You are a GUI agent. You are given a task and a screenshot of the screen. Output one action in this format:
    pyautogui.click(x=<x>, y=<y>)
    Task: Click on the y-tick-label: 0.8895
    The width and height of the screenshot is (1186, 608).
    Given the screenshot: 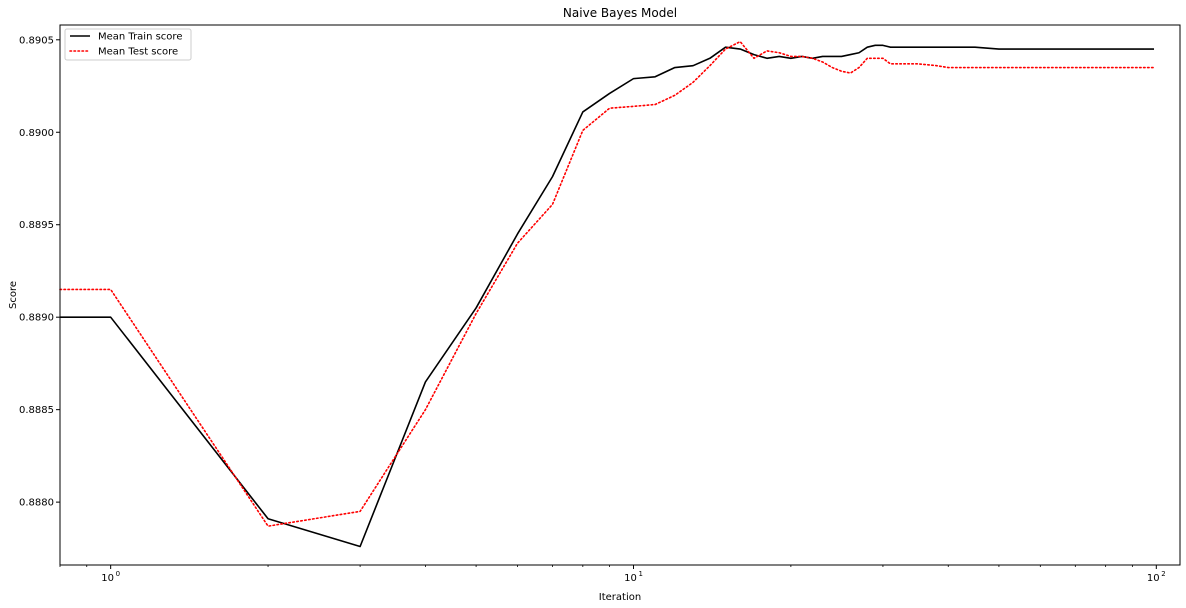 What is the action you would take?
    pyautogui.click(x=36, y=225)
    